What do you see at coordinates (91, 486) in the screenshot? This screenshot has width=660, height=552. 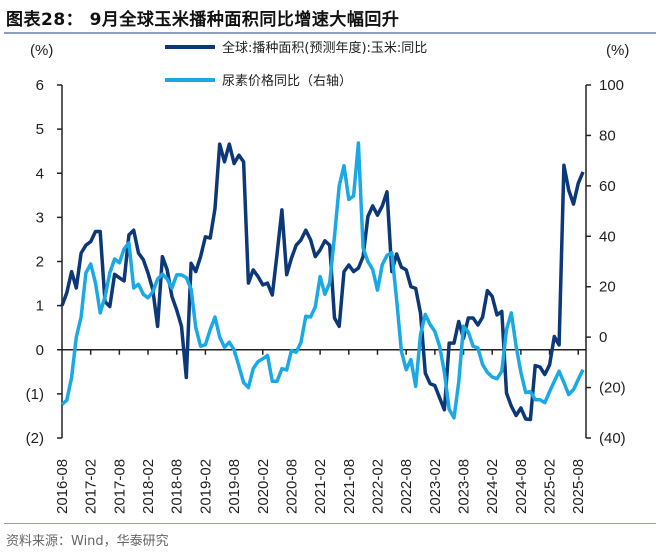 I see `x-axis-tick-label: 2017-02` at bounding box center [91, 486].